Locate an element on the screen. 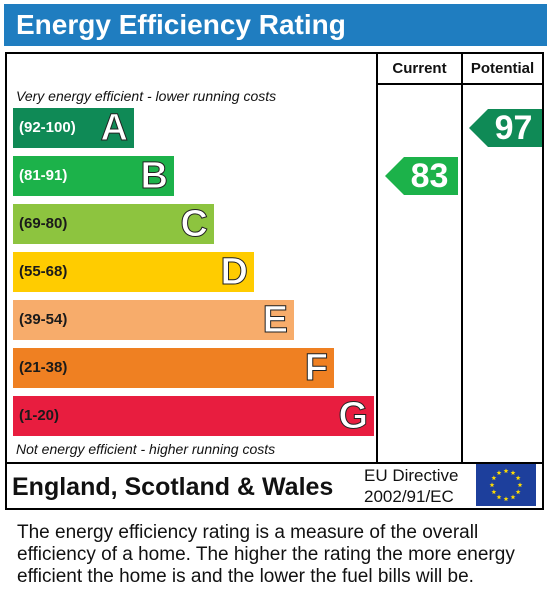  band-range-label: (39-54) is located at coordinates (43, 319).